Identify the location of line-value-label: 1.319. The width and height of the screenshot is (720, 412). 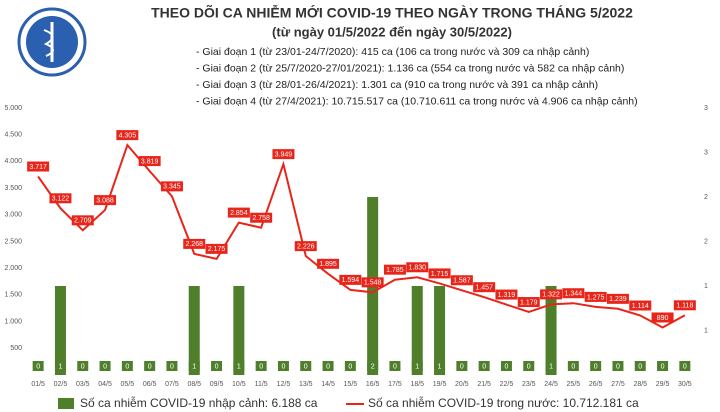
(507, 295).